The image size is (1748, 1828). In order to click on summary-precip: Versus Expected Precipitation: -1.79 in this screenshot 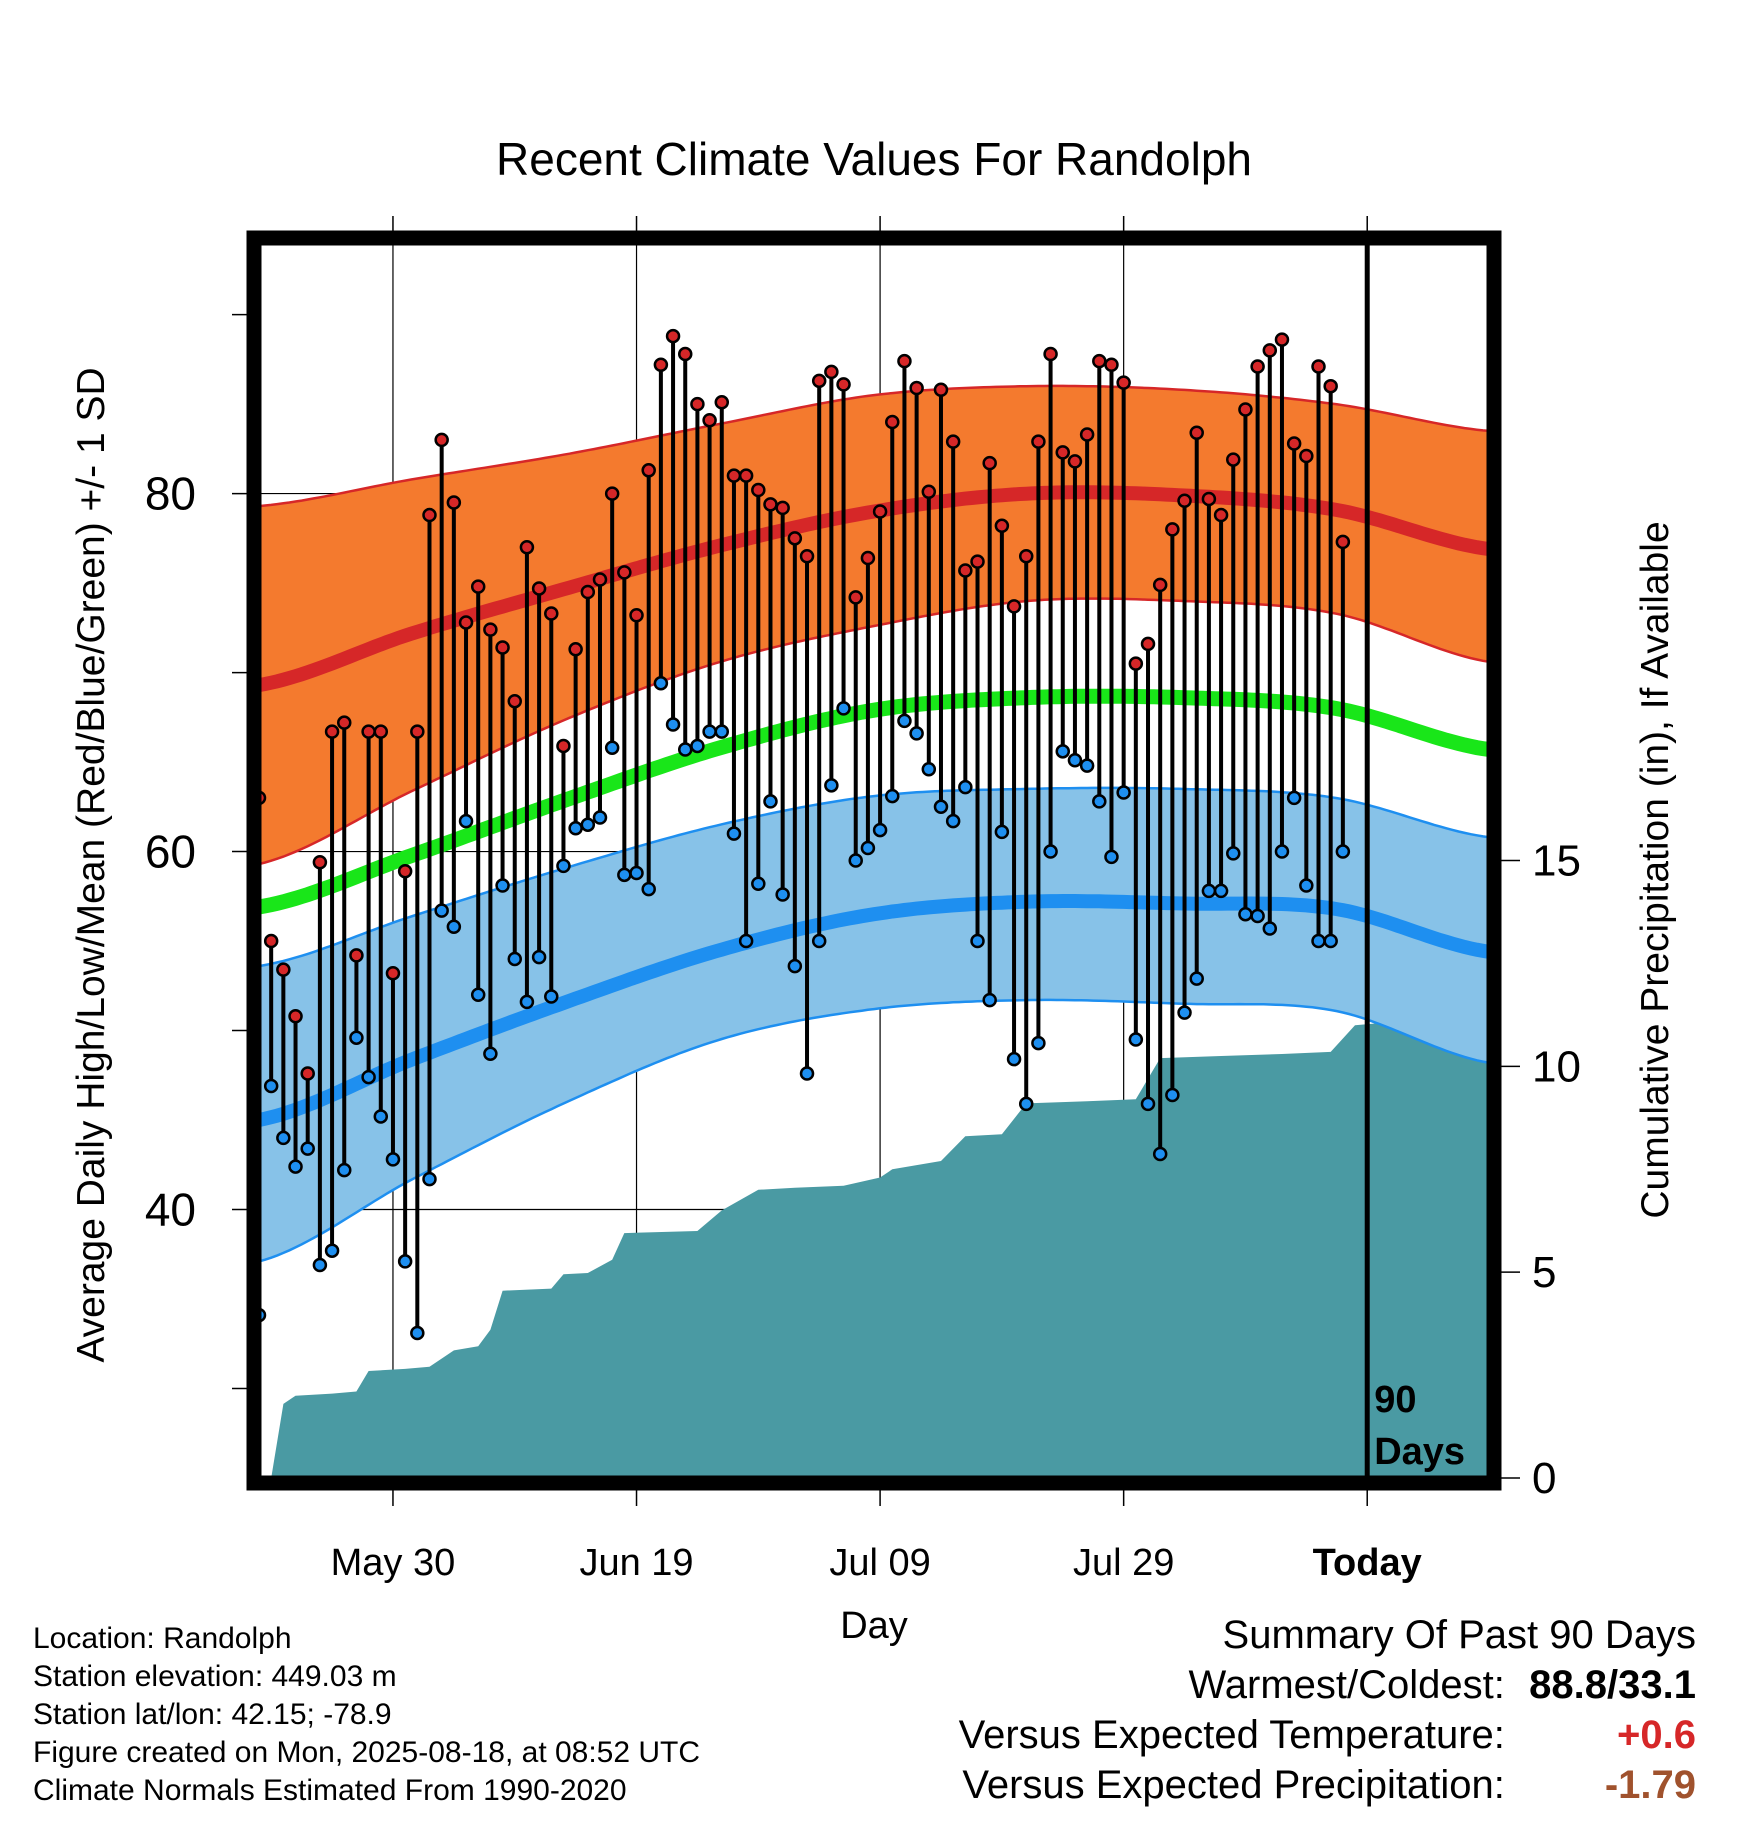, I will do `click(1327, 1785)`.